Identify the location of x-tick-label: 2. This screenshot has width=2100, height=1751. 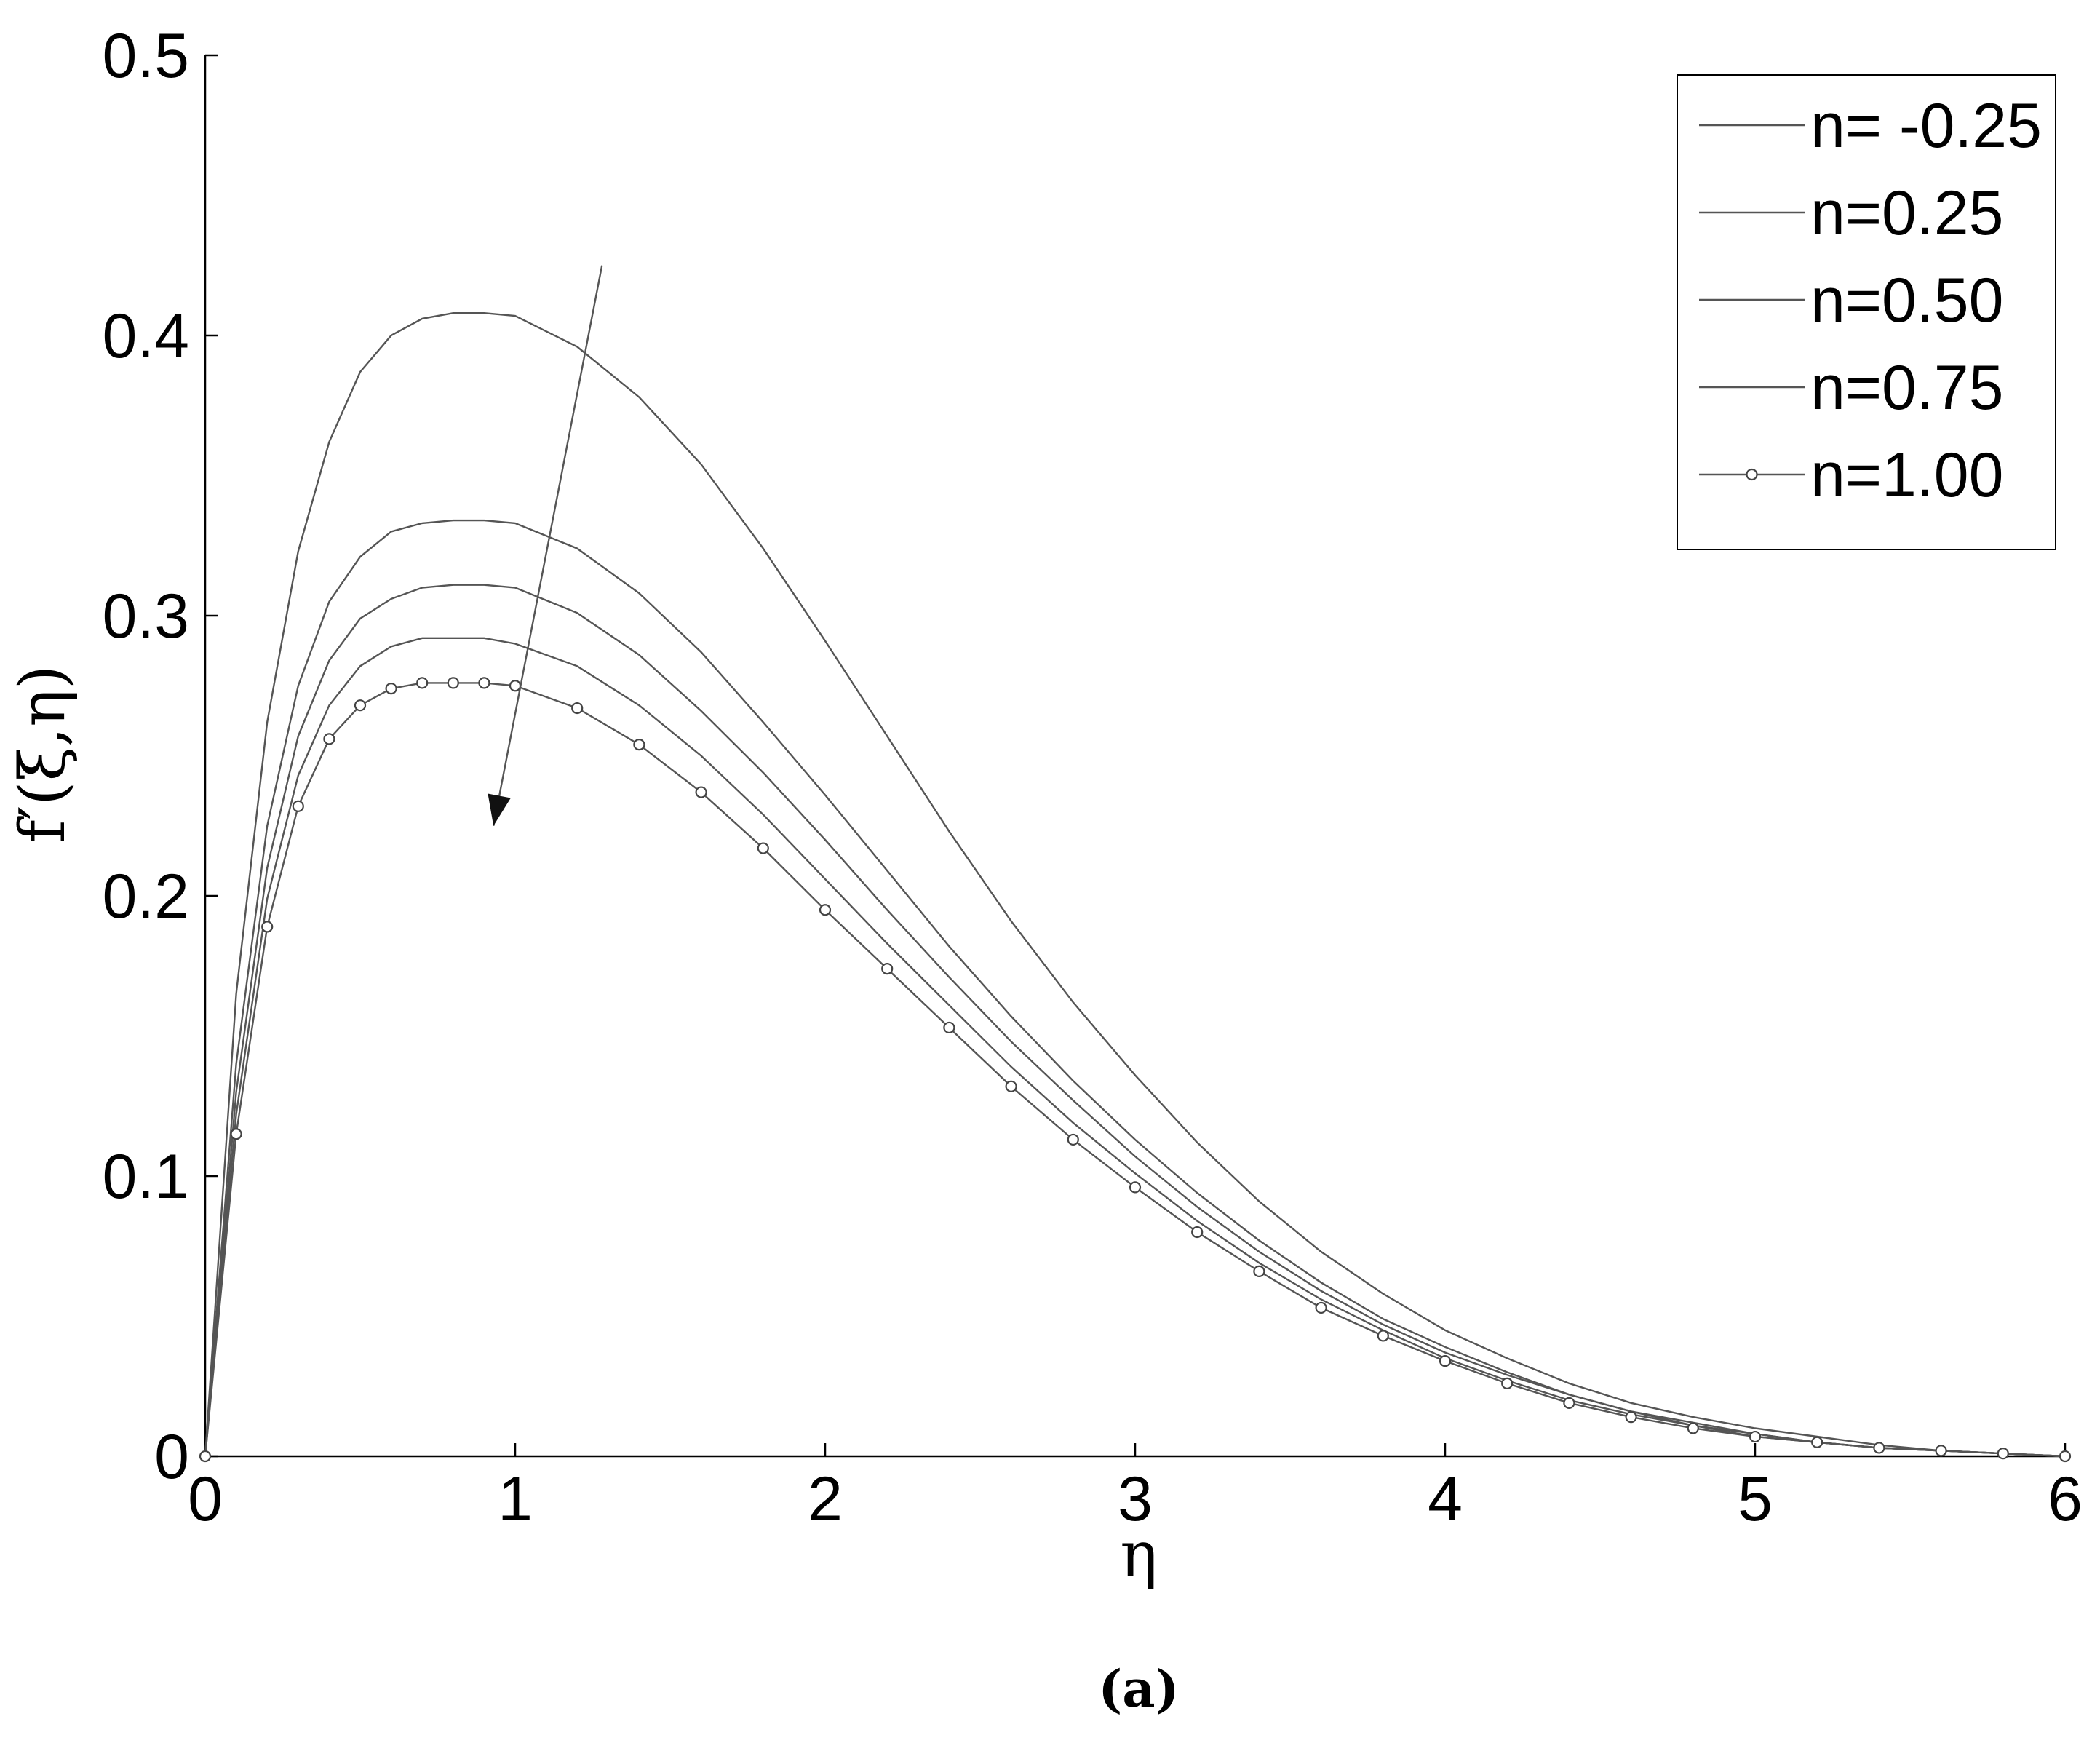
(826, 1499).